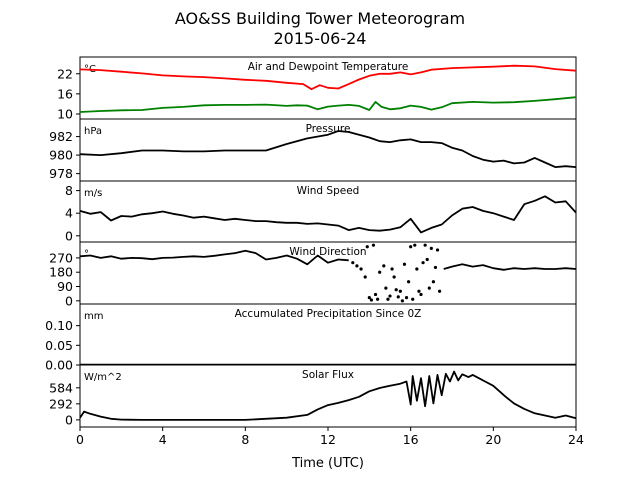 Image resolution: width=640 pixels, height=480 pixels. What do you see at coordinates (65, 93) in the screenshot?
I see `y-tick-label: 16` at bounding box center [65, 93].